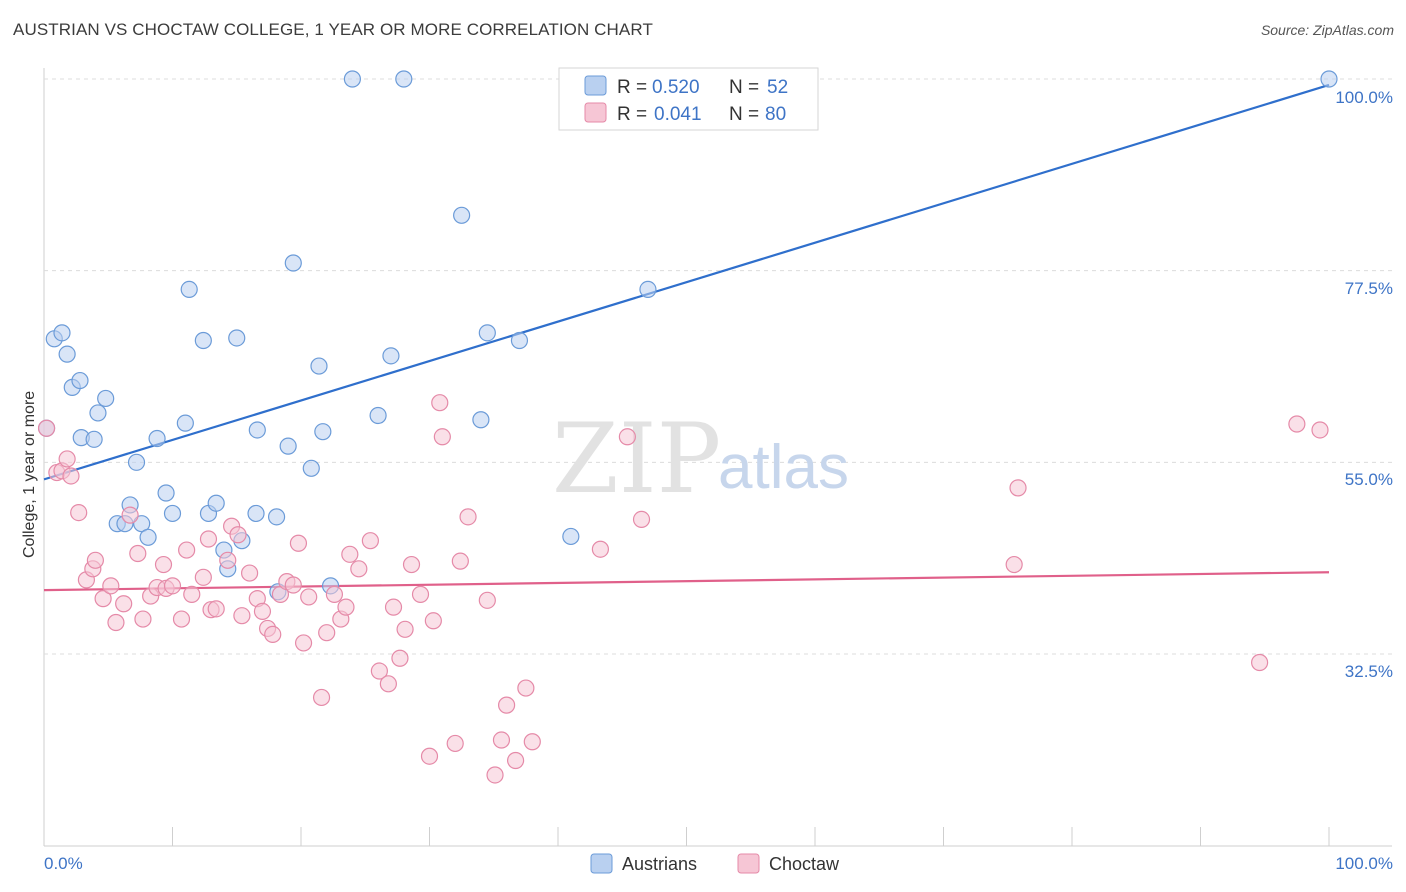  I want to click on y-tick-label-32-5: 32.5%, so click(1369, 671).